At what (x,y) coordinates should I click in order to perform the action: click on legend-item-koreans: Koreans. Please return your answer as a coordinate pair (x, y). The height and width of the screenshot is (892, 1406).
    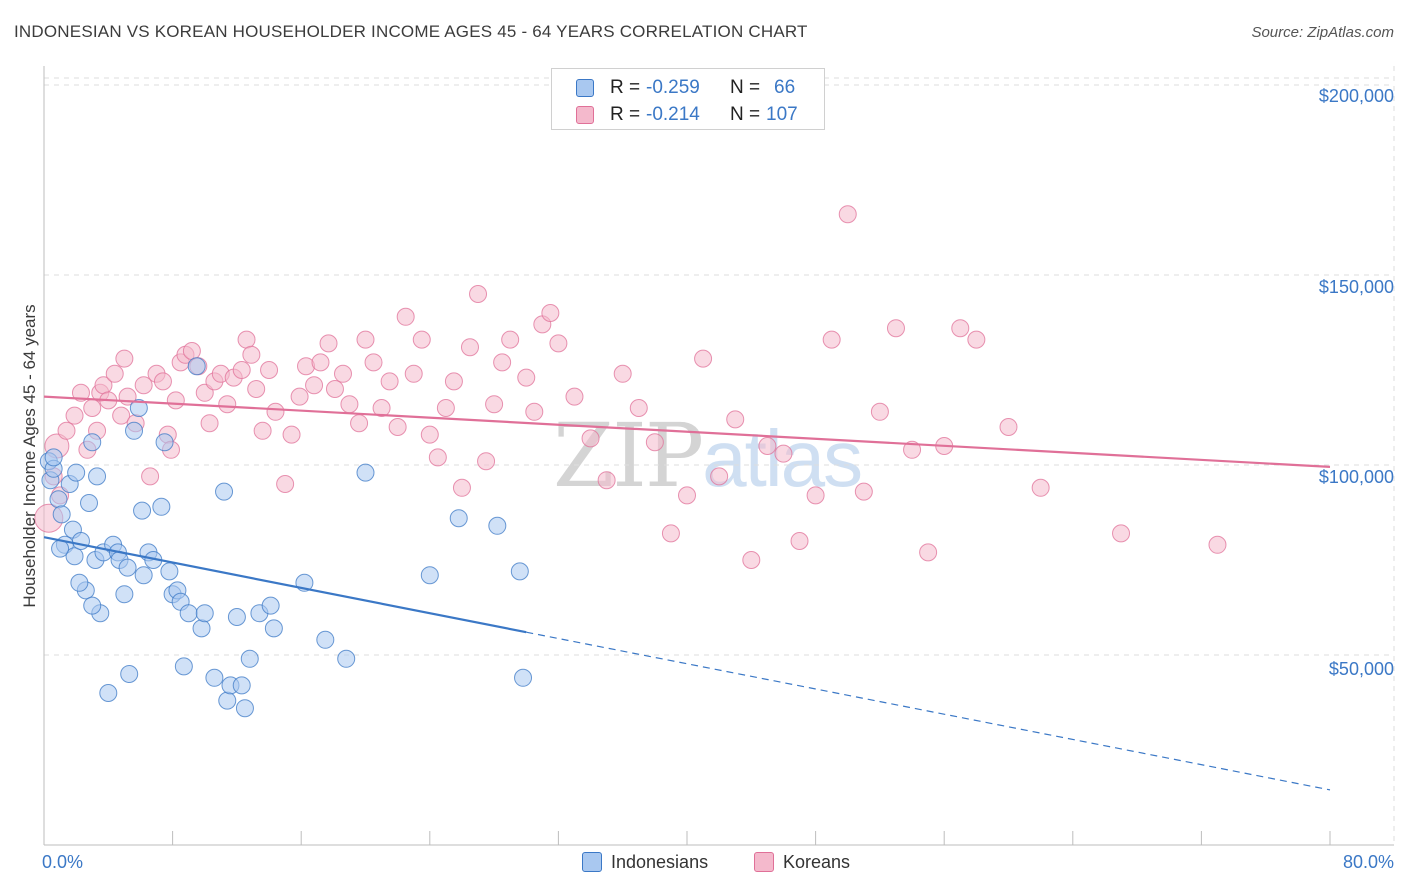
    Looking at the image, I should click on (802, 862).